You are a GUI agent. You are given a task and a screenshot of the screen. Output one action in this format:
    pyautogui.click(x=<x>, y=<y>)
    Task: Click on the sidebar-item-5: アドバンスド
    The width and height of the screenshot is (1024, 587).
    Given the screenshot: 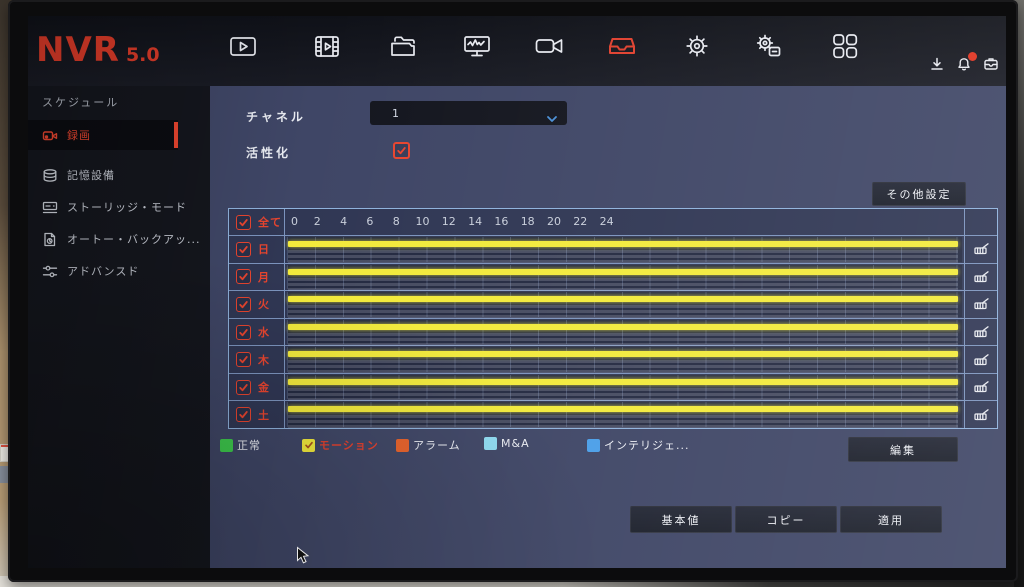 What is the action you would take?
    pyautogui.click(x=119, y=271)
    